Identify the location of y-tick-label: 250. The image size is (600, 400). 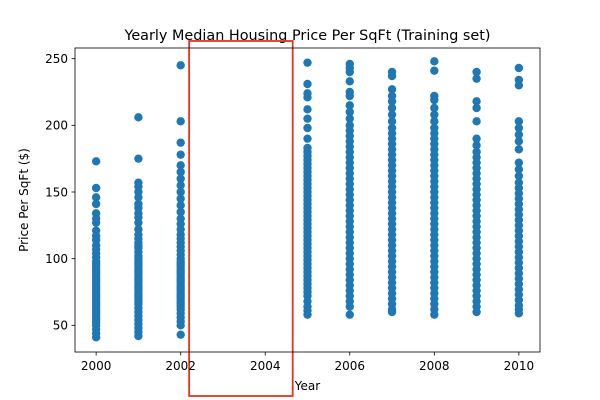
(56, 59).